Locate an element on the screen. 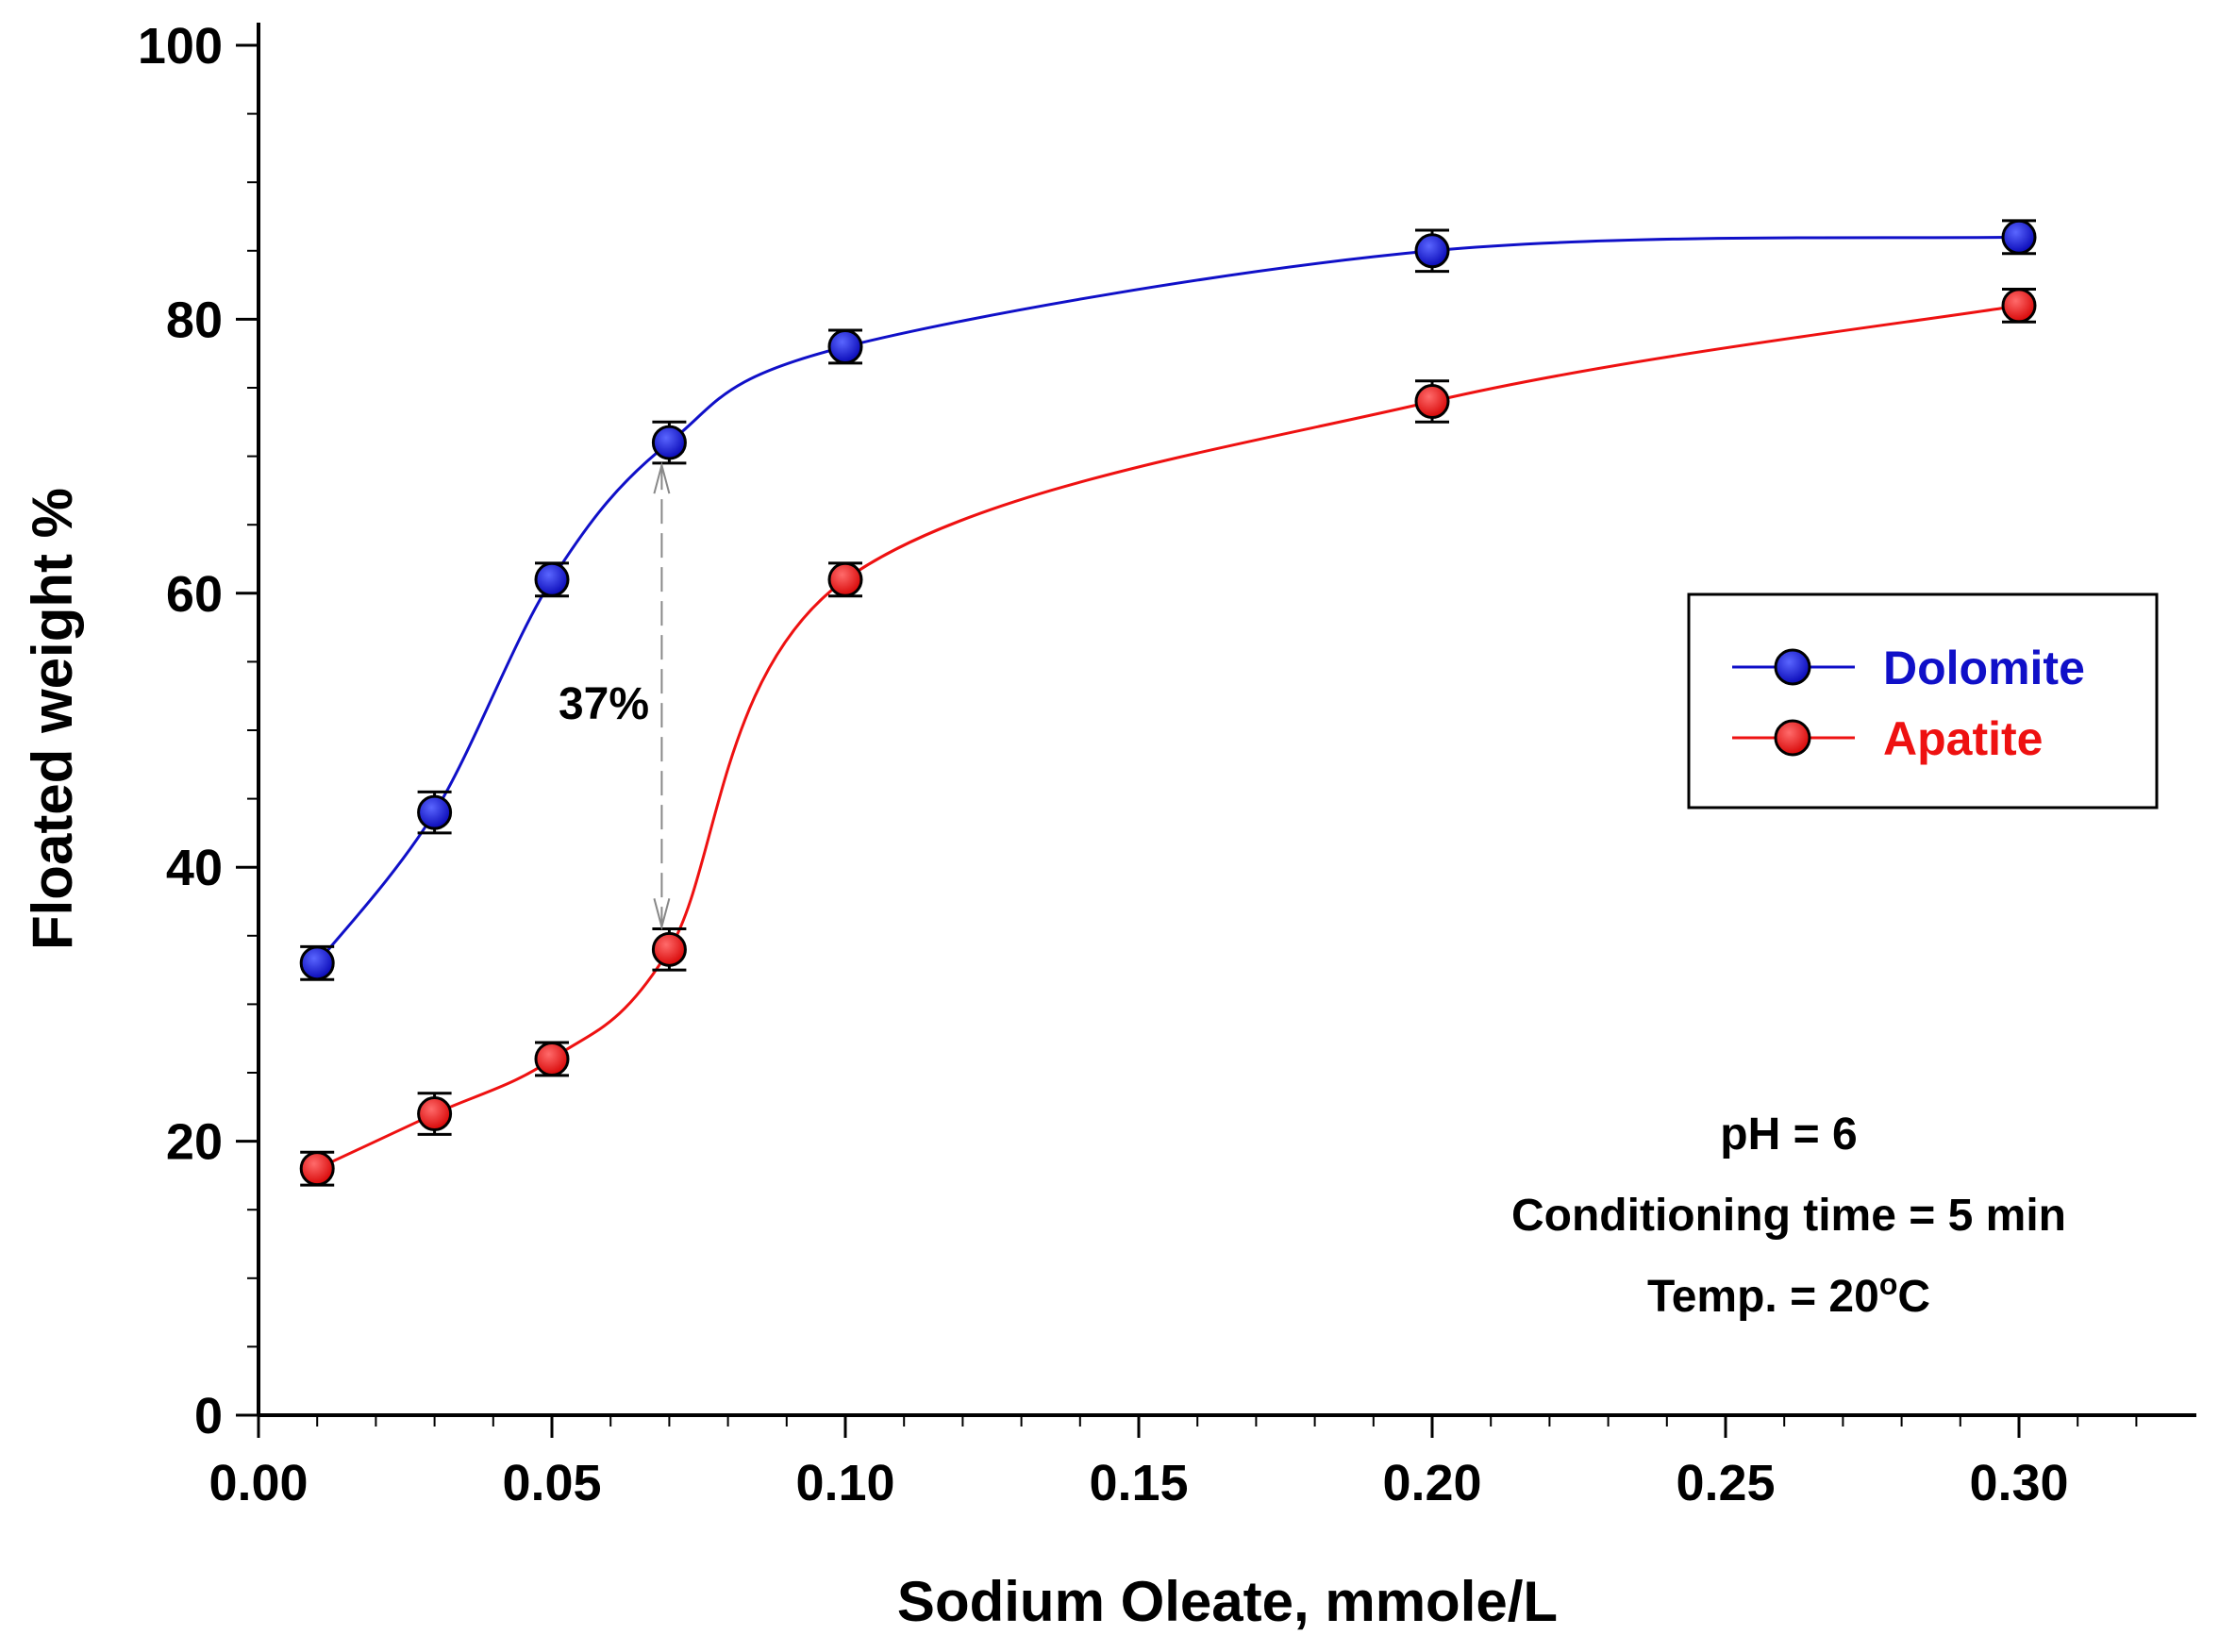 The image size is (2219, 1652). y-axis-ticks: 0 20 40 60 80 100 is located at coordinates (199, 731).